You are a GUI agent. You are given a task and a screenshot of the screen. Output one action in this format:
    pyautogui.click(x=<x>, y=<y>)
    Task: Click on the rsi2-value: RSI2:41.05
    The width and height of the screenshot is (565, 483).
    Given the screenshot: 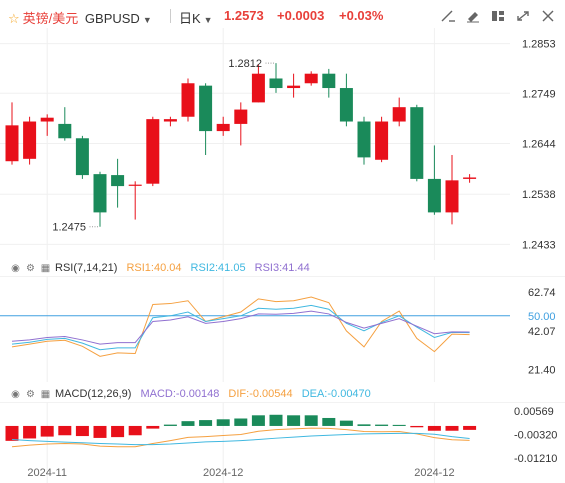 What is the action you would take?
    pyautogui.click(x=218, y=268)
    